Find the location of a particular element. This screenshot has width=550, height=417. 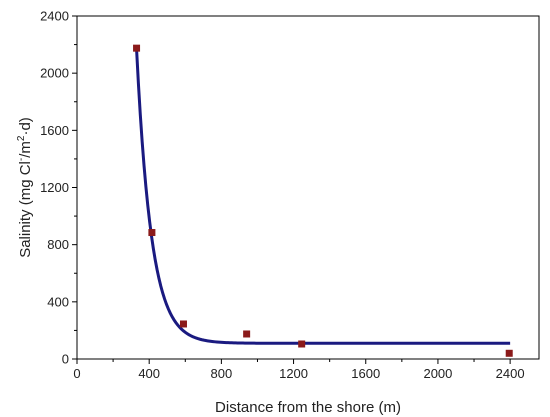

x-axis-ticks is located at coordinates (293, 361).